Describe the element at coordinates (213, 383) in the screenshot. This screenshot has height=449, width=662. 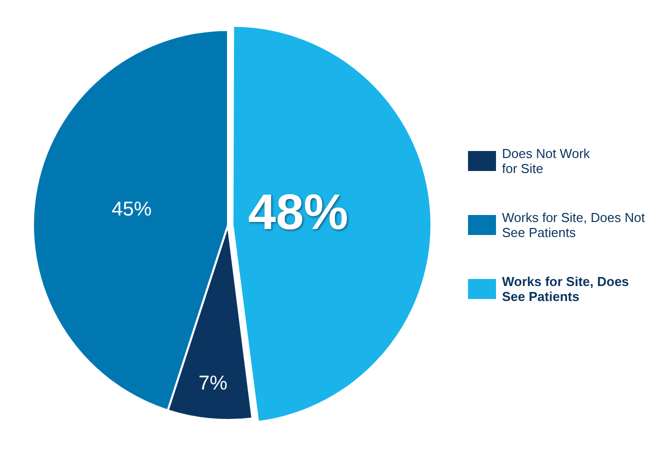
I see `data-label: 7%` at that location.